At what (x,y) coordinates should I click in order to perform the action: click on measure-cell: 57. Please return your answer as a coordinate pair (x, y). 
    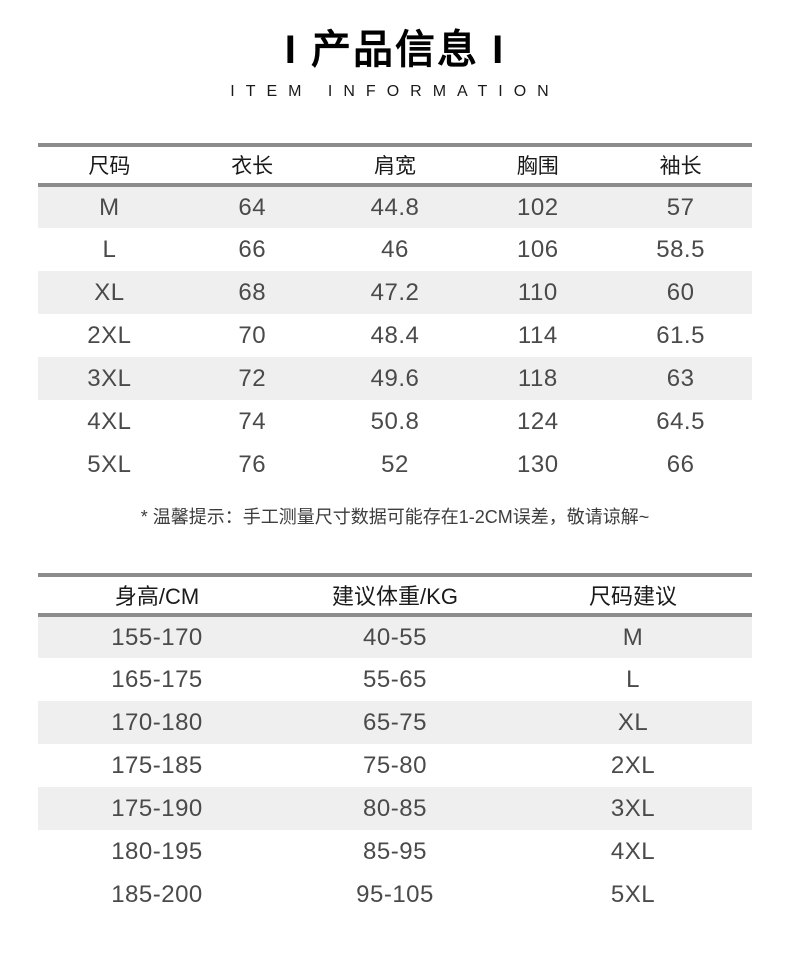
    Looking at the image, I should click on (680, 207).